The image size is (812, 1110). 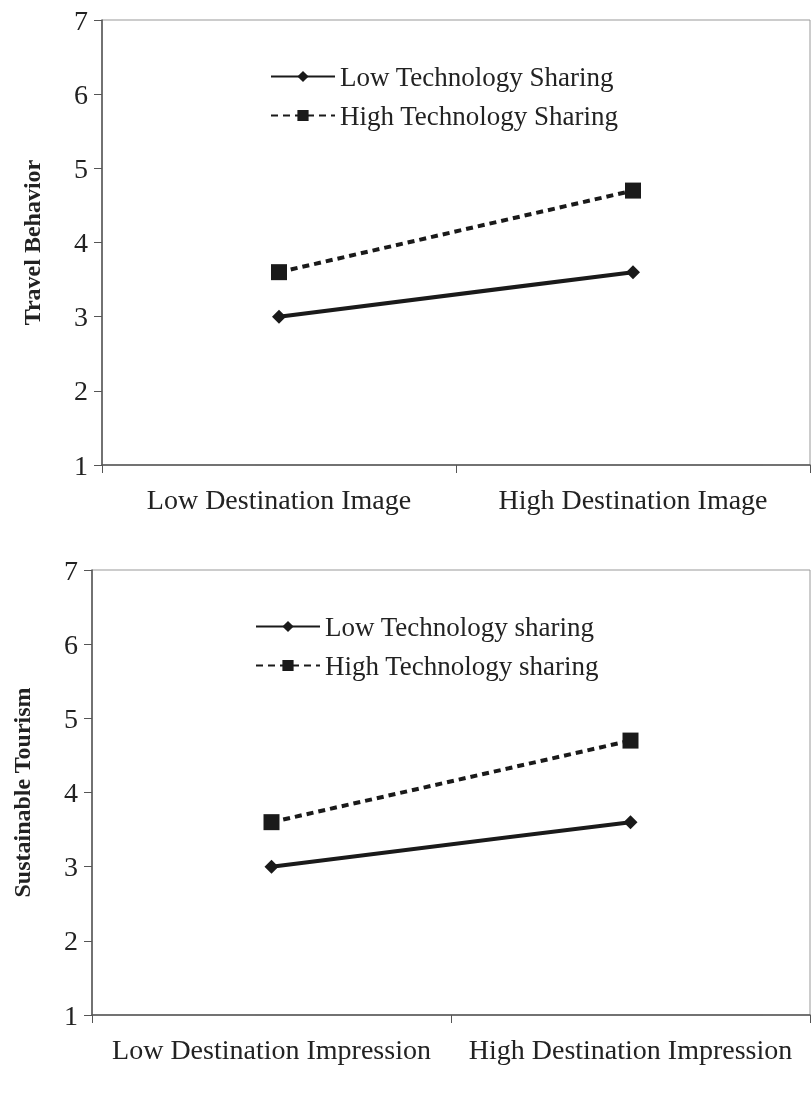 I want to click on x-tick-label: High Destination Image, so click(x=633, y=499).